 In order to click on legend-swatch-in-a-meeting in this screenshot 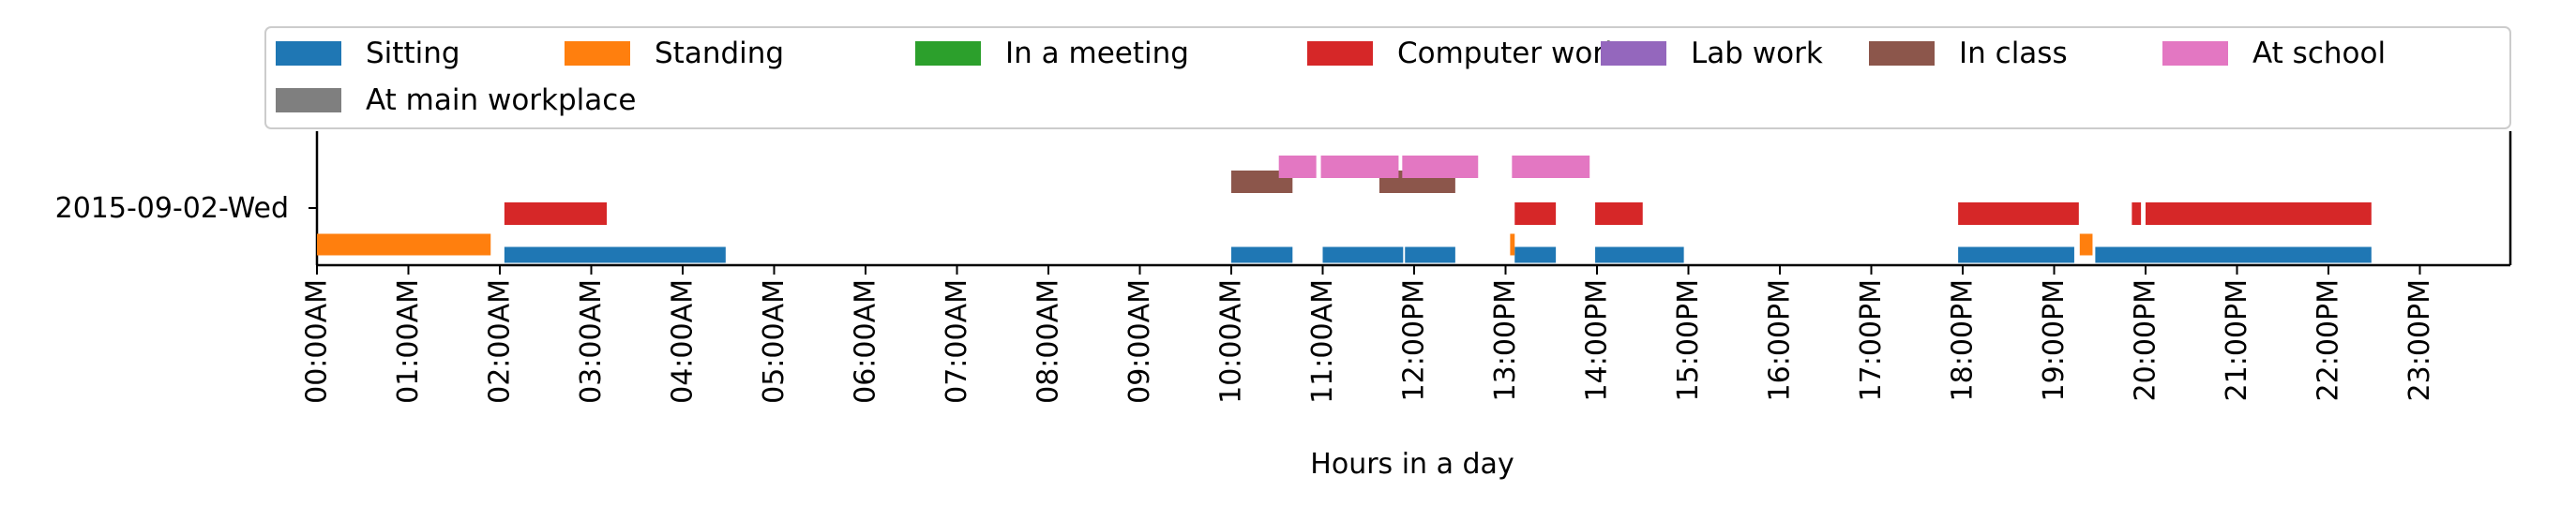, I will do `click(948, 53)`.